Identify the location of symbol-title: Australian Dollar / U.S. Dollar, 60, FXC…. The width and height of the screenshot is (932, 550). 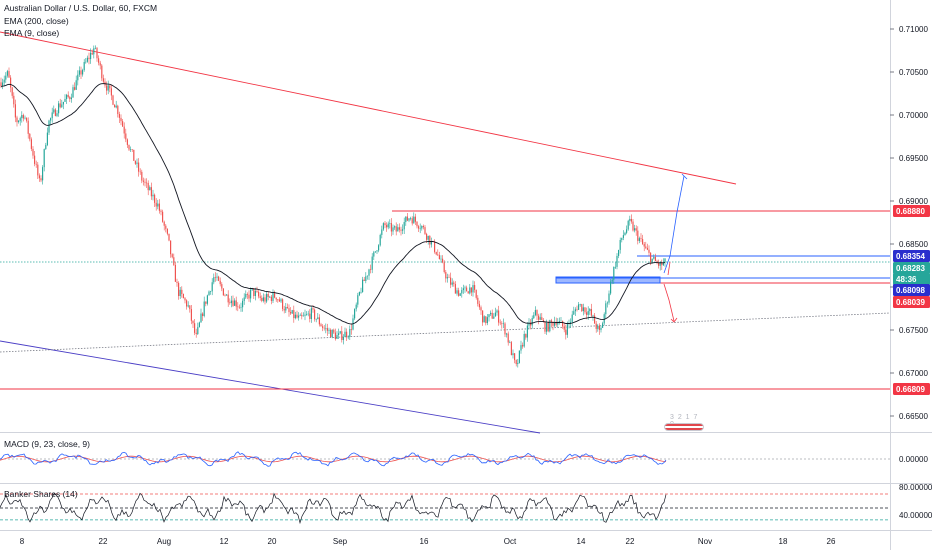
(81, 8).